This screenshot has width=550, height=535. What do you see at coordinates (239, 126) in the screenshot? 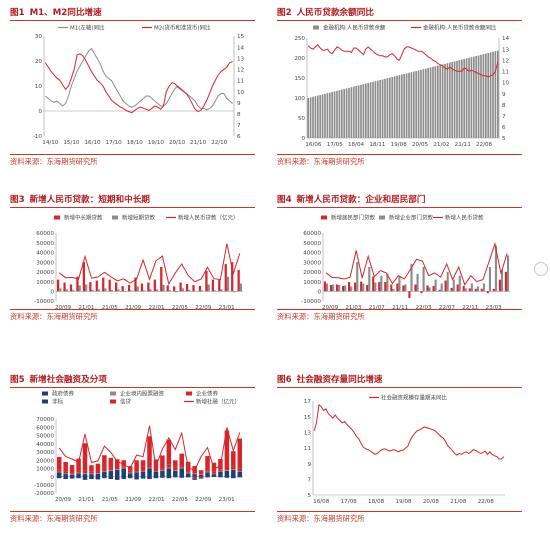
I see `y2-tick-label: 7` at bounding box center [239, 126].